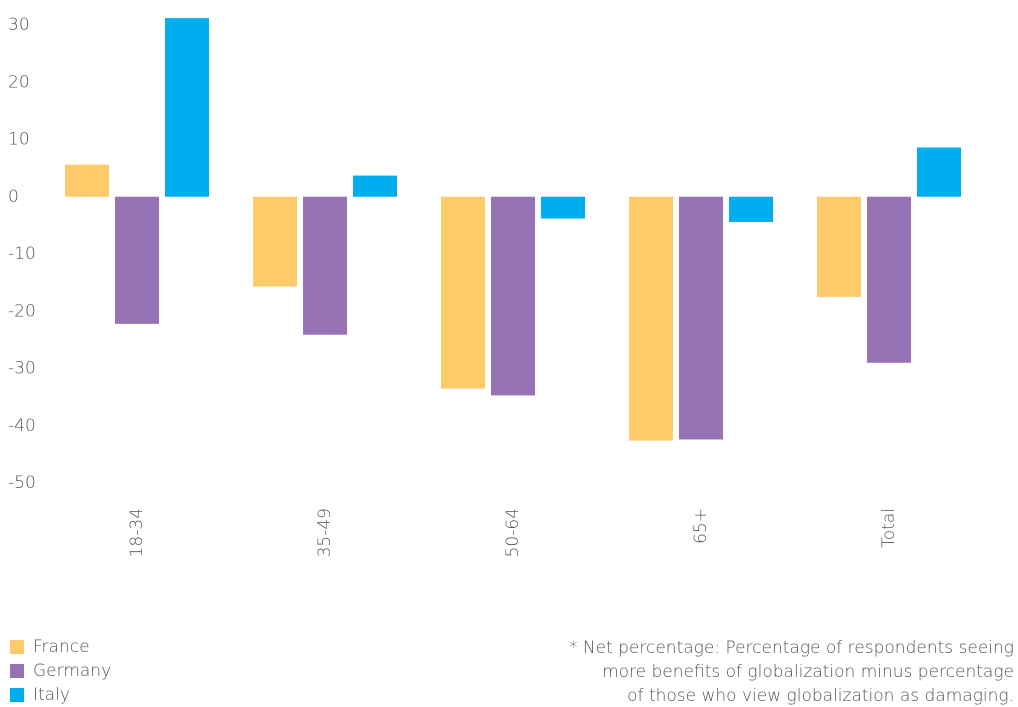 The image size is (1018, 707). I want to click on legend-label: Italy, so click(51, 695).